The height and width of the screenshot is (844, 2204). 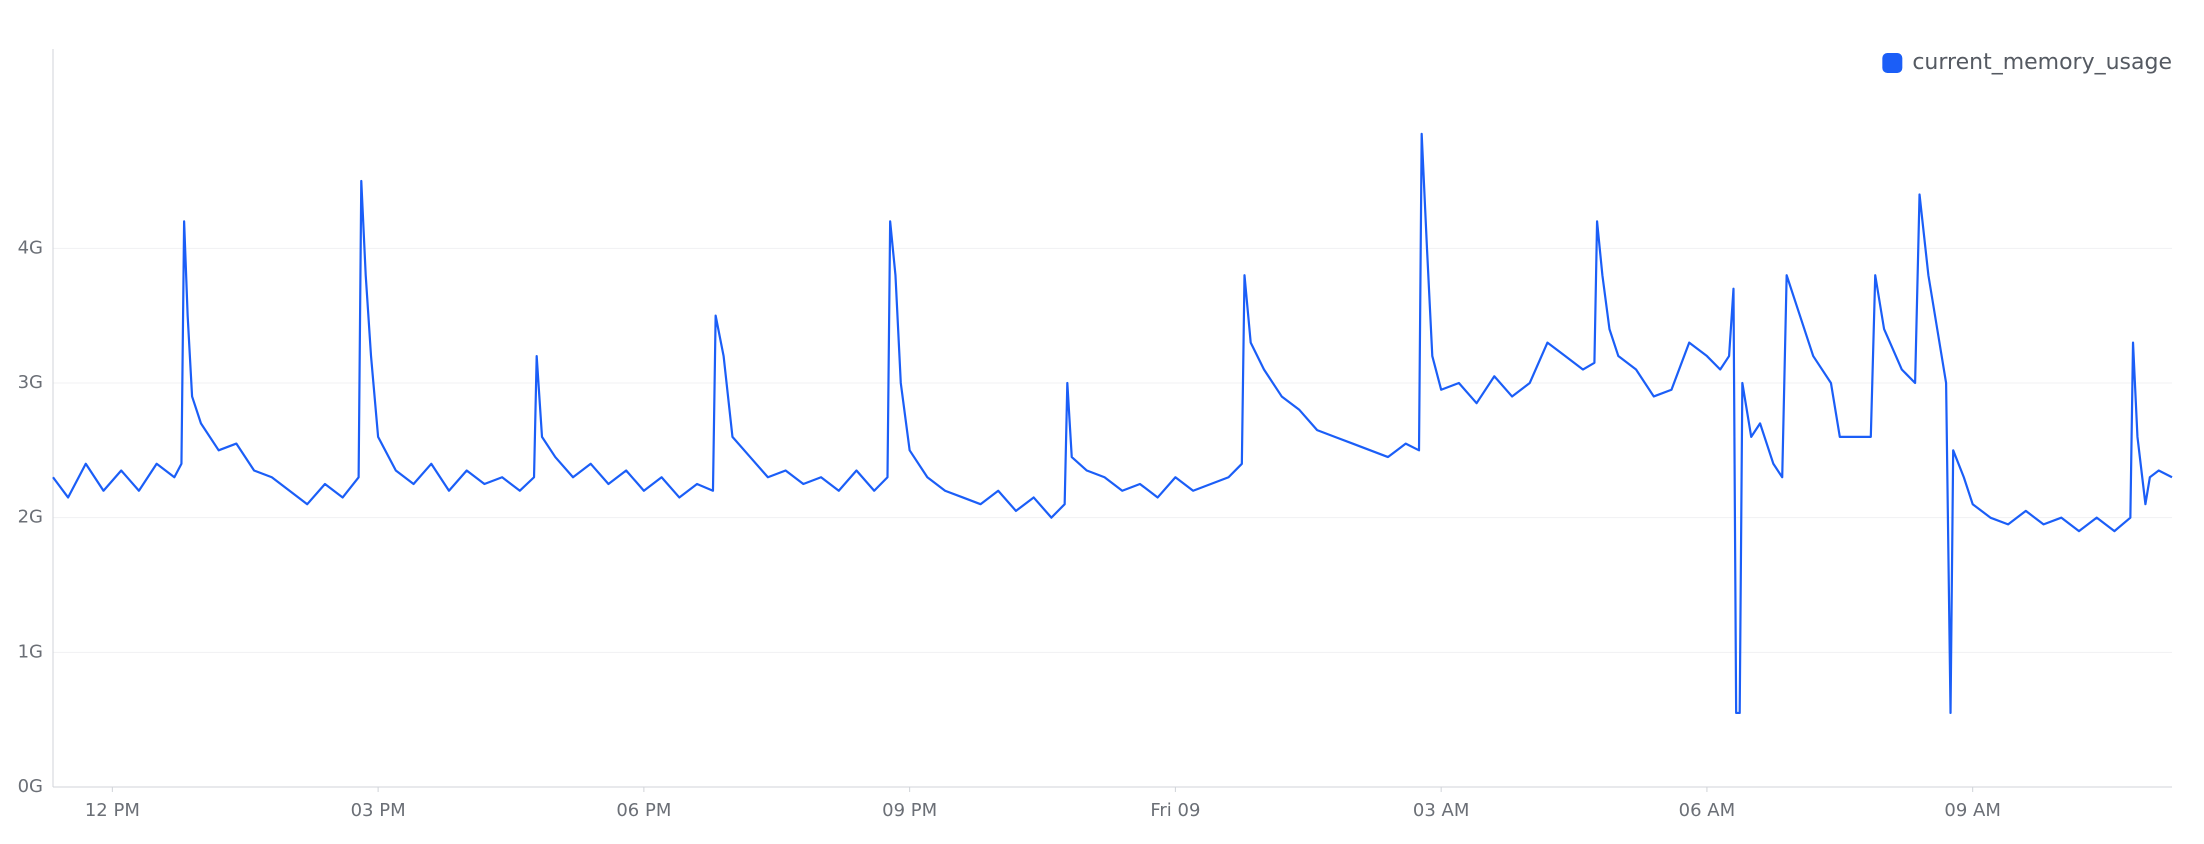 I want to click on y-tick-label: 0G, so click(x=30, y=786).